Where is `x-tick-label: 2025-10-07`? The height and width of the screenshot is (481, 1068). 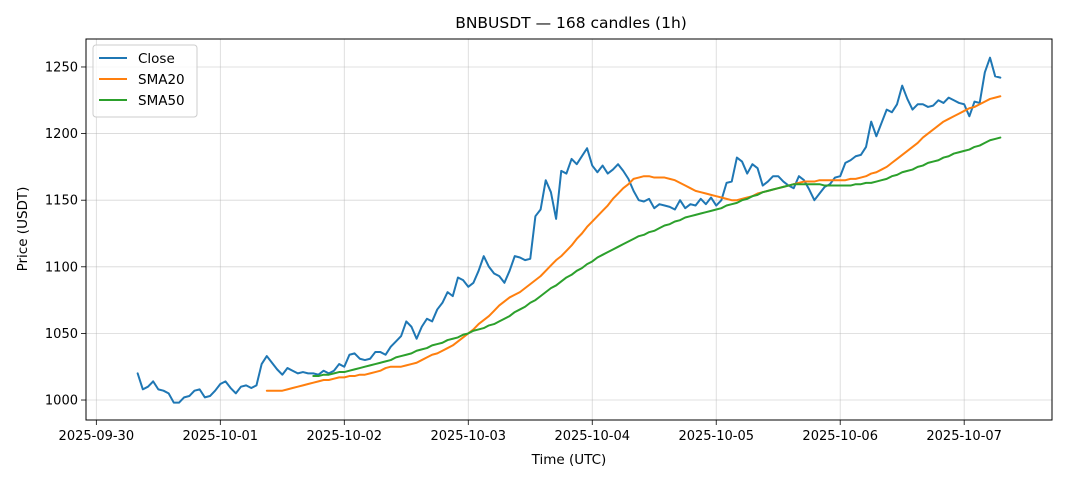
x-tick-label: 2025-10-07 is located at coordinates (964, 436).